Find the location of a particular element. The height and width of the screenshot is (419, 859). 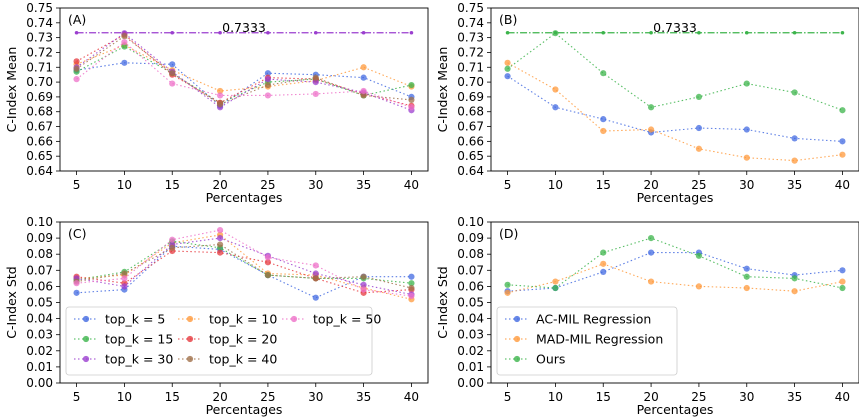

y-tick-label: 0.05 is located at coordinates (470, 303).